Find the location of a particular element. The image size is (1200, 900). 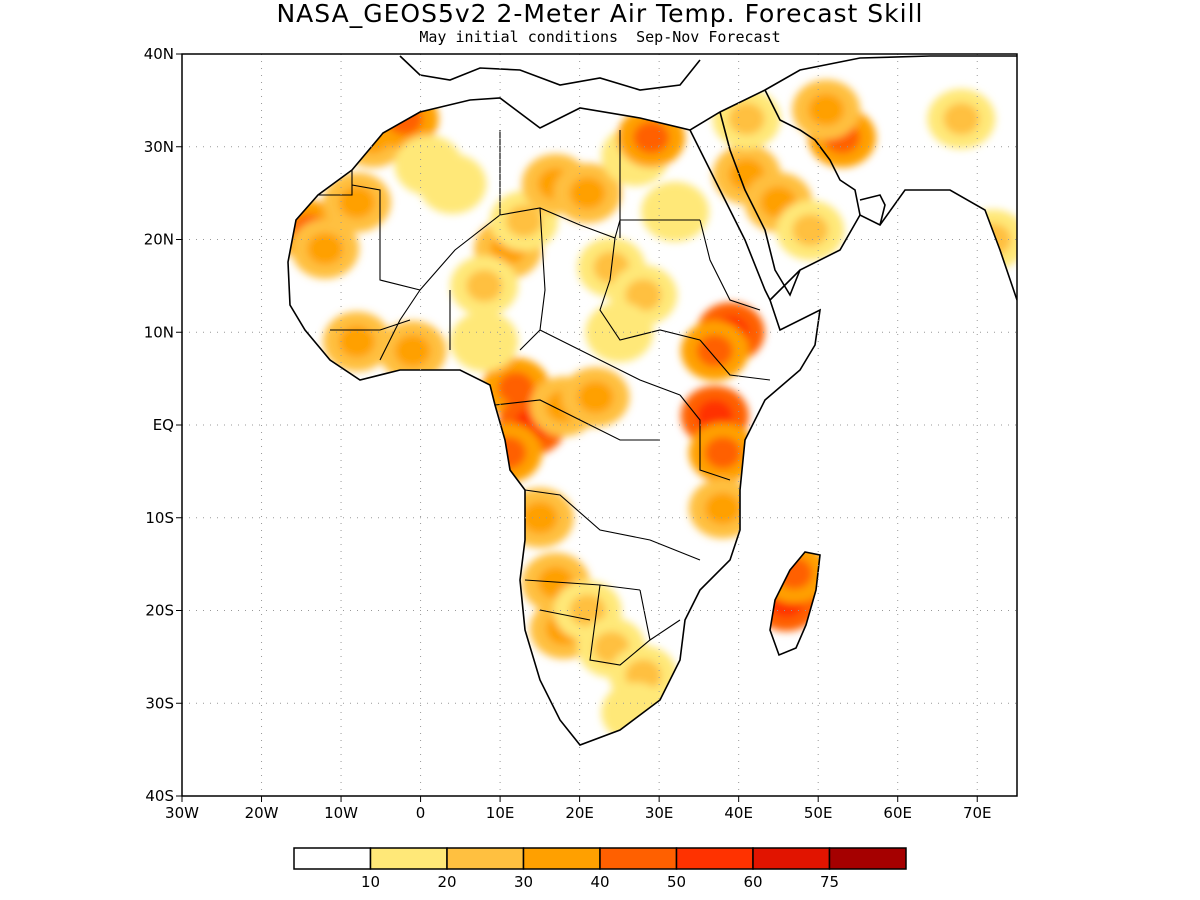

colorbar-label: 50 is located at coordinates (676, 882).